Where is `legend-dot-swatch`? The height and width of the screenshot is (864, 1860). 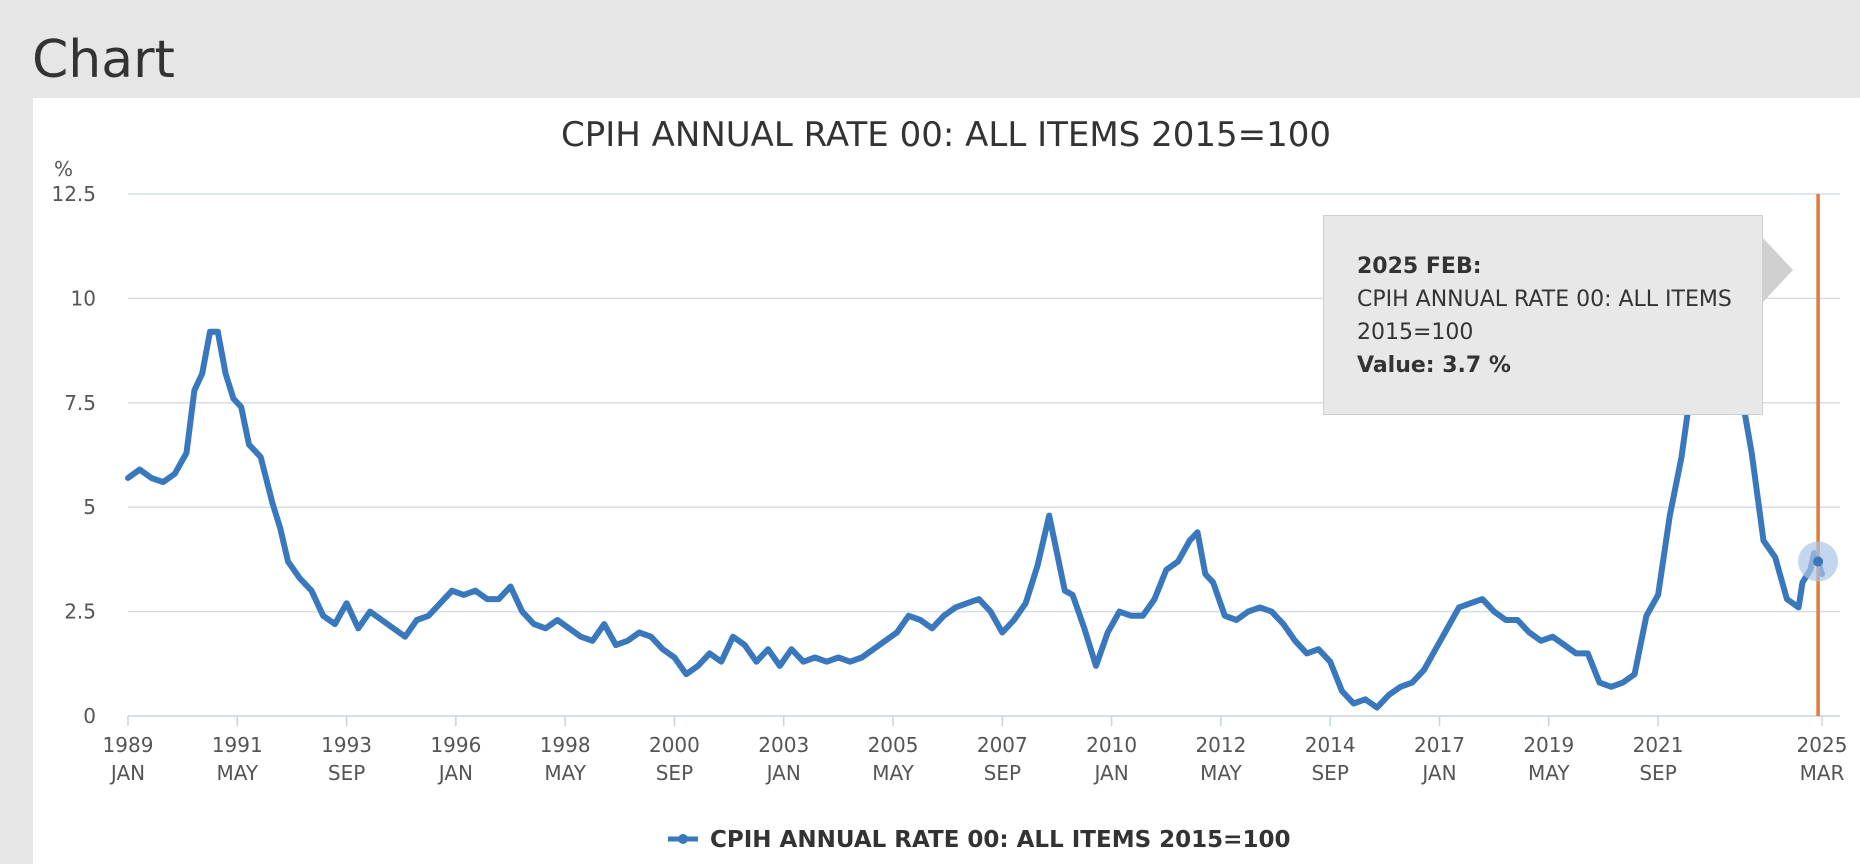 legend-dot-swatch is located at coordinates (683, 839).